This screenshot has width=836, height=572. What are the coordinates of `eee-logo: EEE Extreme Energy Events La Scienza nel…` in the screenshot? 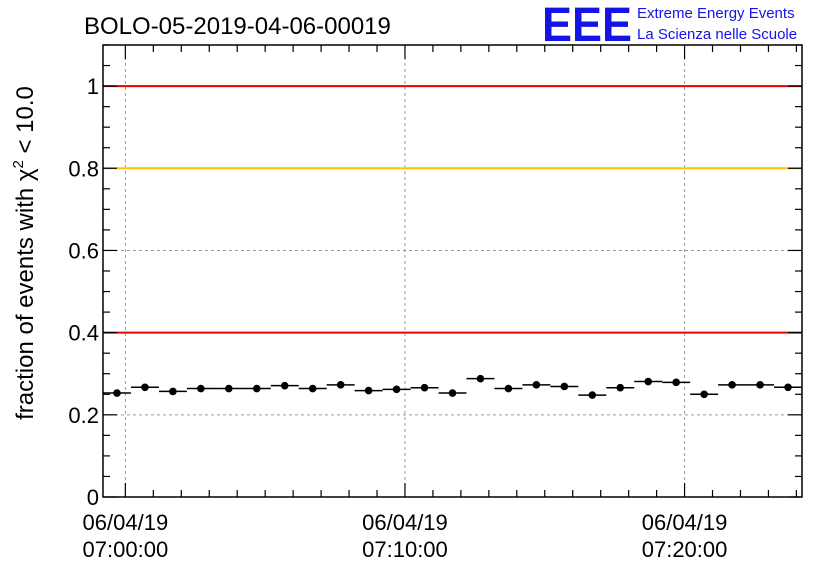 It's located at (669, 26).